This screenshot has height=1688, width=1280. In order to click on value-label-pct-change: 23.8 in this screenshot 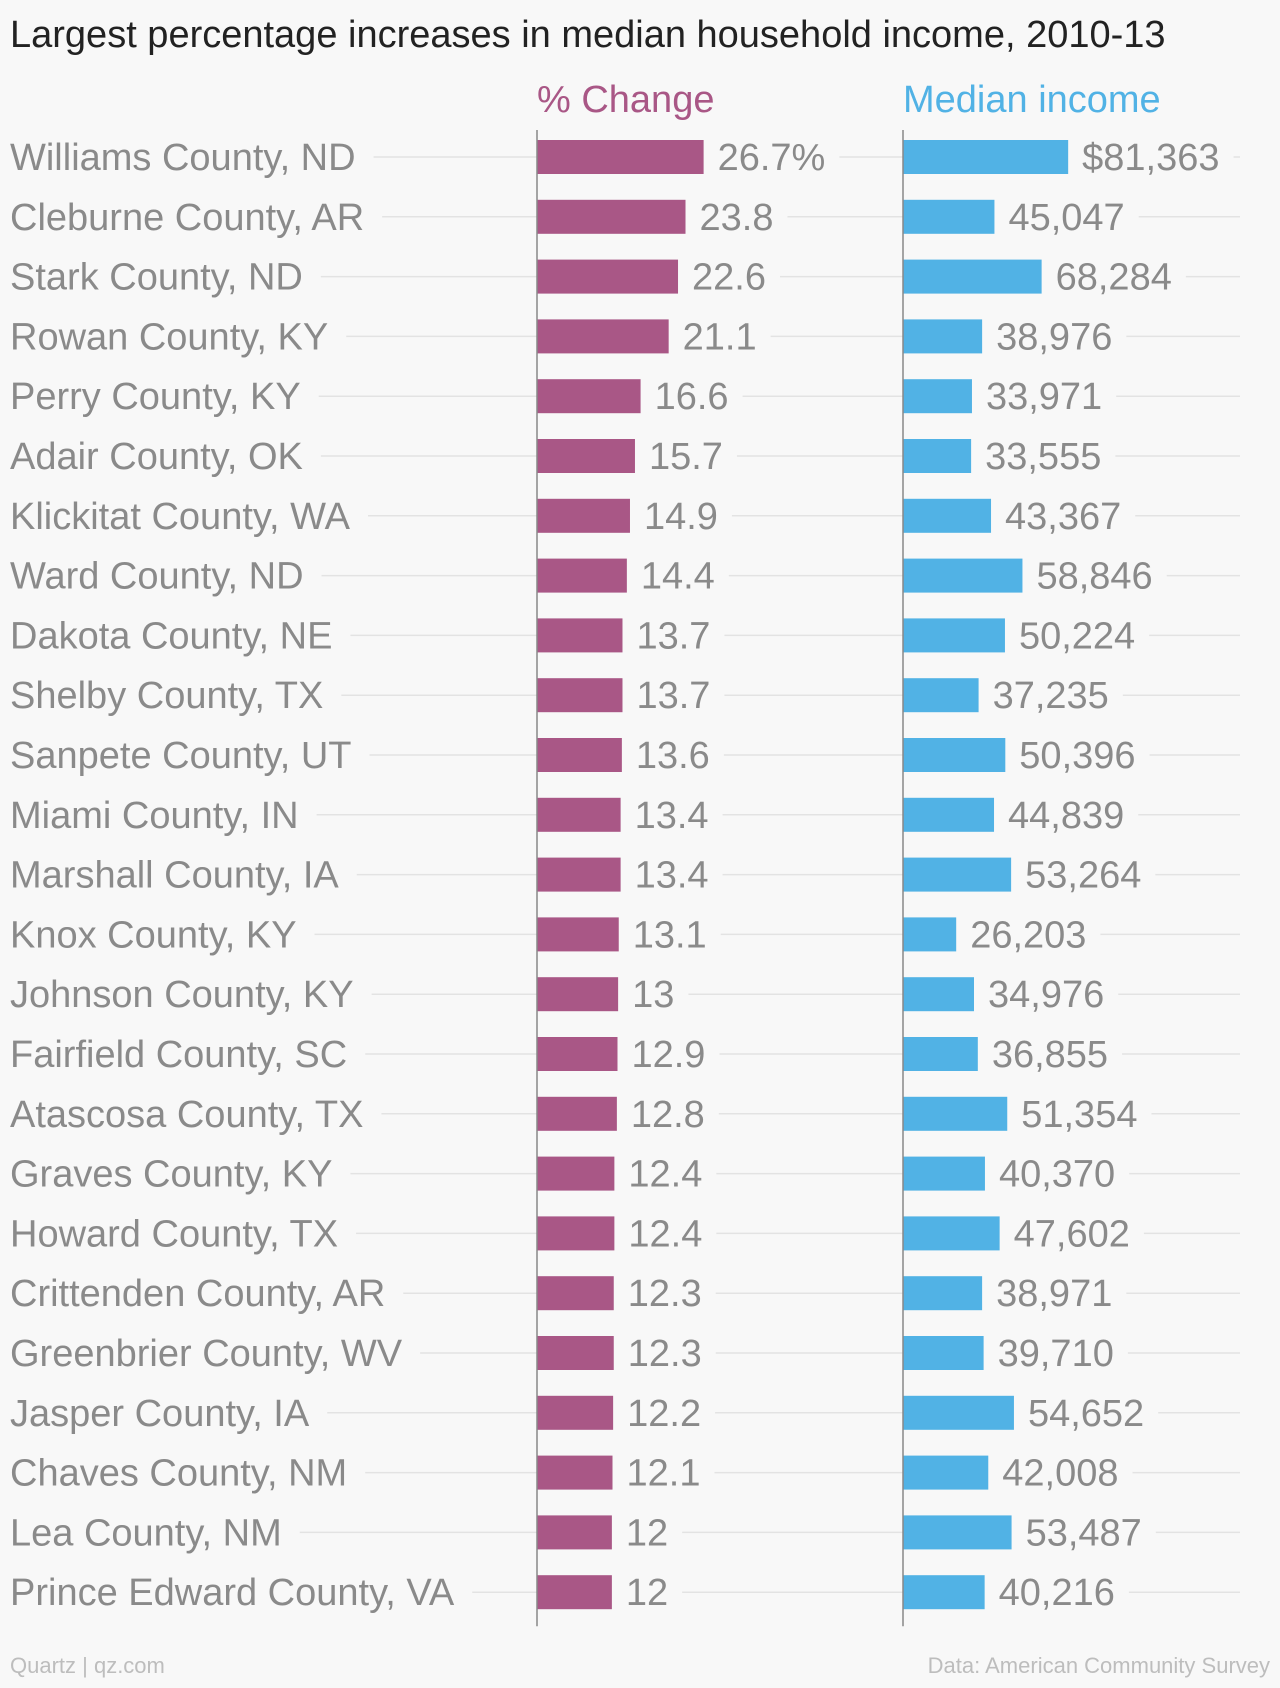, I will do `click(737, 218)`.